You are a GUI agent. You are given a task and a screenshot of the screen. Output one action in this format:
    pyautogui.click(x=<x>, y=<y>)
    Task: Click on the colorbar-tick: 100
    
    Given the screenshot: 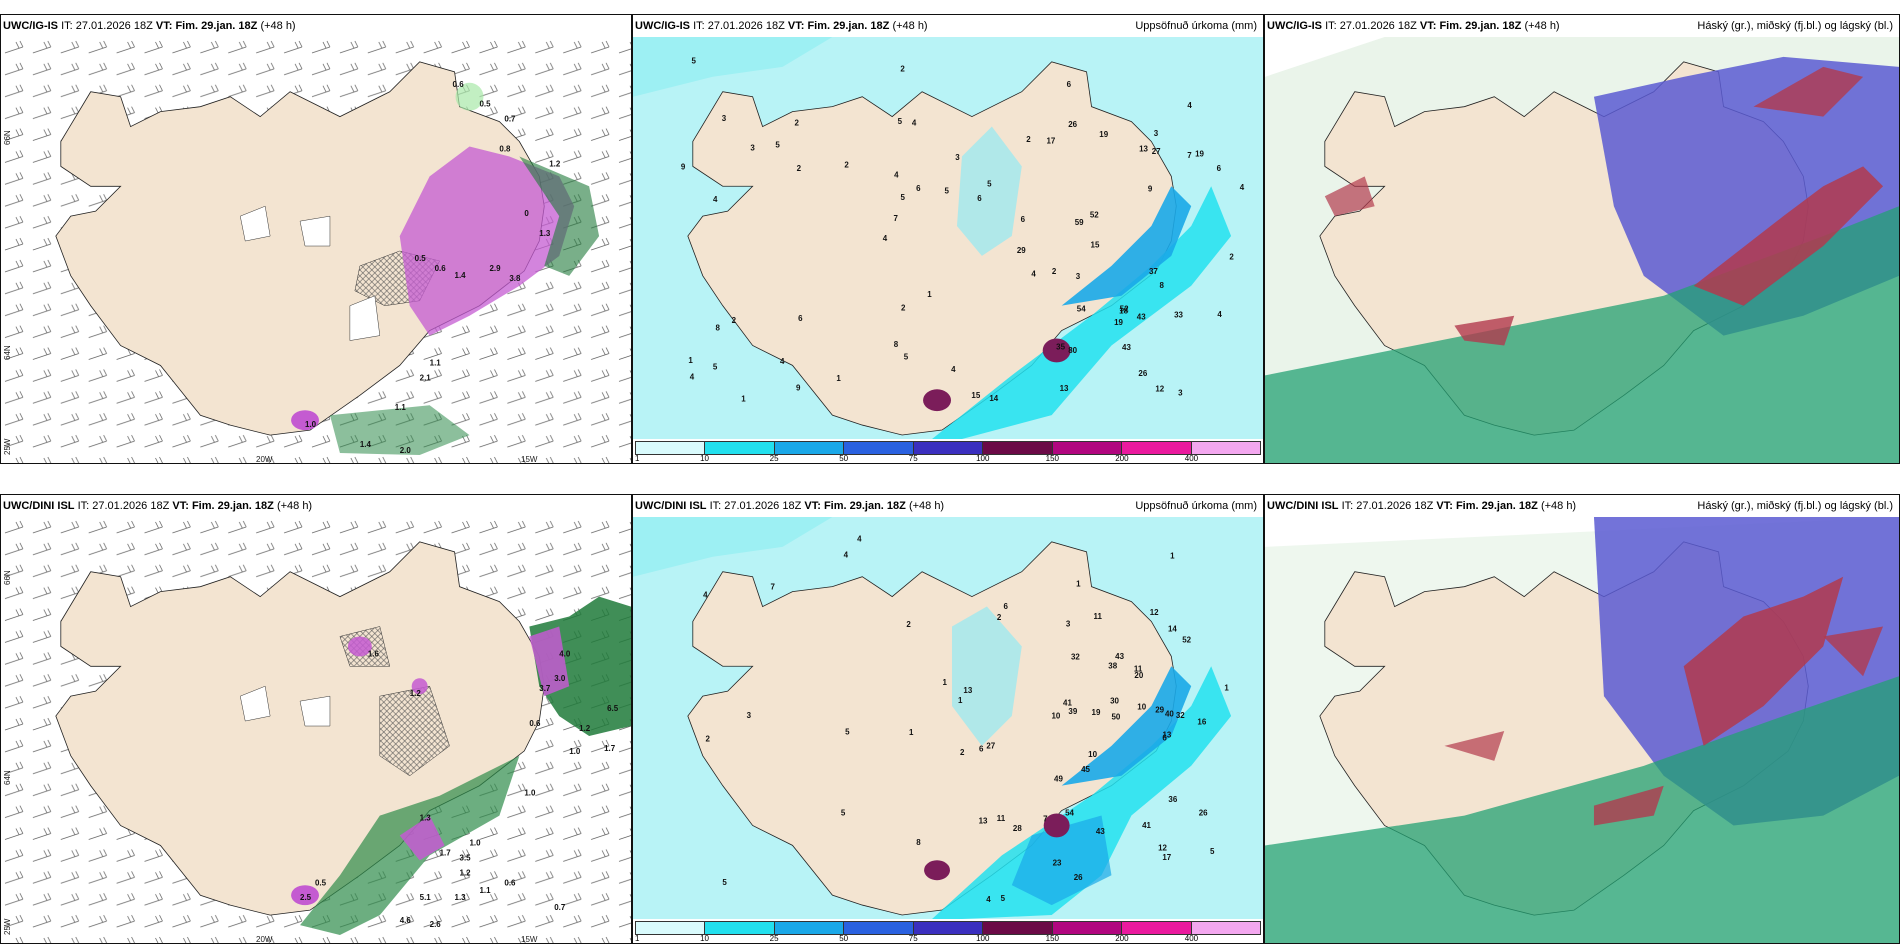 What is the action you would take?
    pyautogui.click(x=983, y=458)
    